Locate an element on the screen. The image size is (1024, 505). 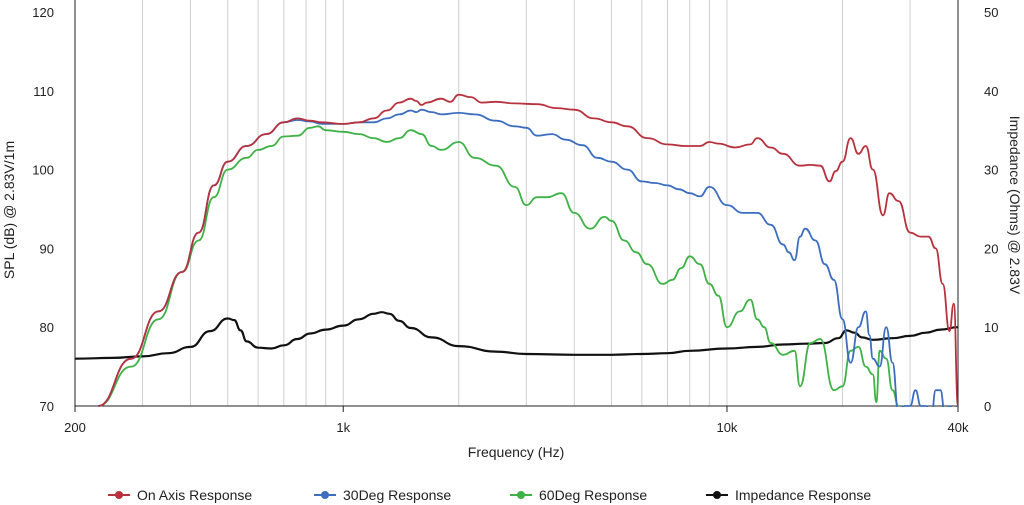
legend-item-impedance-response: Impedance Response is located at coordinates (788, 495).